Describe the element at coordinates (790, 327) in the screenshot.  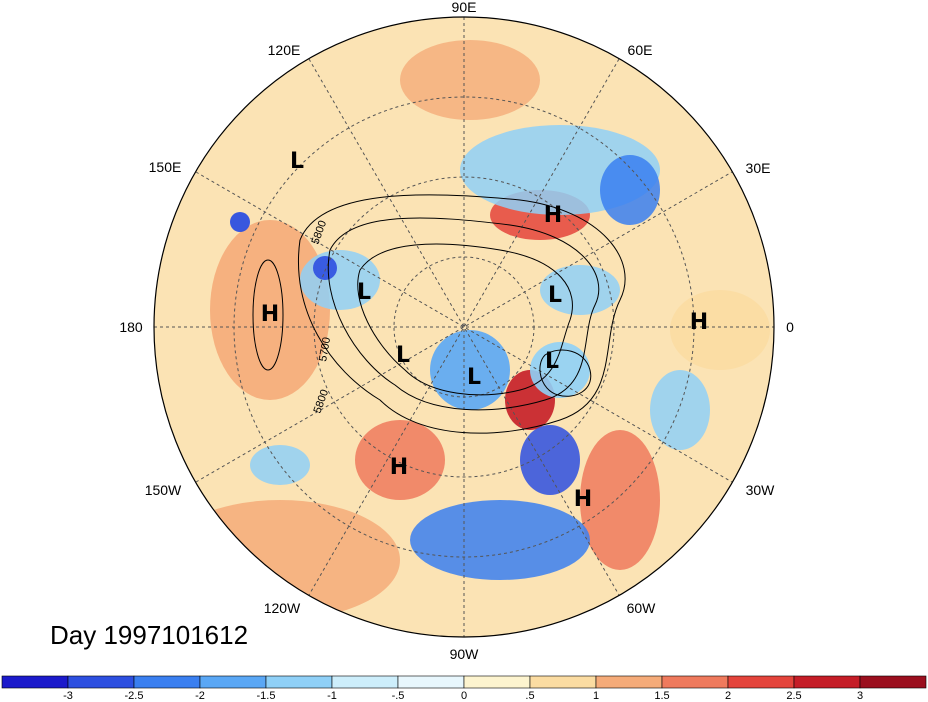
I see `lon-label-0: 0` at that location.